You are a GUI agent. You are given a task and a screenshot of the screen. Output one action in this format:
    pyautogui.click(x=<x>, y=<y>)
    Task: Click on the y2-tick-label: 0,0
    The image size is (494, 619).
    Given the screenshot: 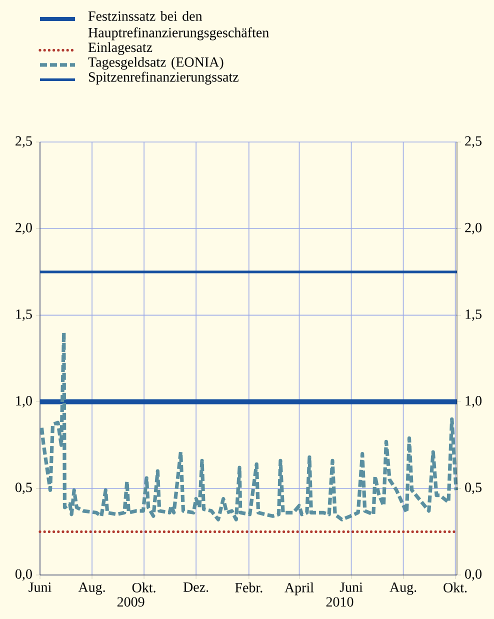 What is the action you would take?
    pyautogui.click(x=473, y=575)
    